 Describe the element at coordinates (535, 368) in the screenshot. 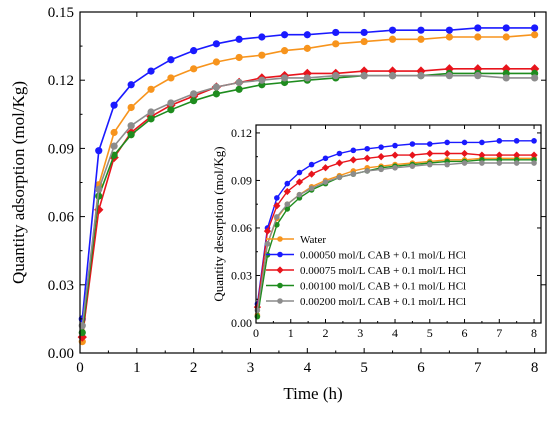

I see `main-x-tick-label-8: 8` at that location.